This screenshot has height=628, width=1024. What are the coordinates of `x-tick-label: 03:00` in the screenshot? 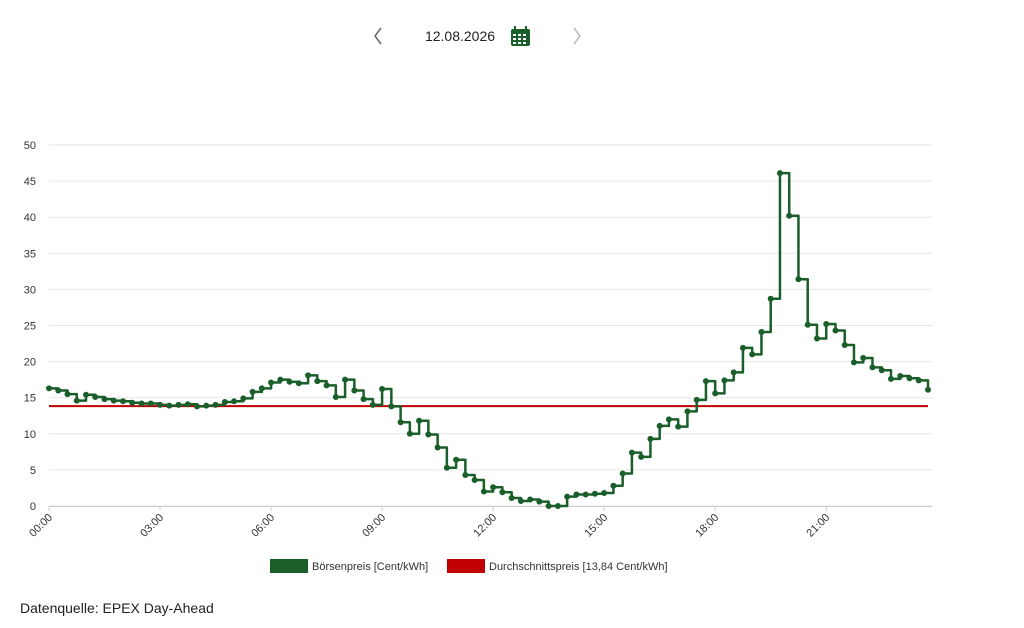 It's located at (152, 526).